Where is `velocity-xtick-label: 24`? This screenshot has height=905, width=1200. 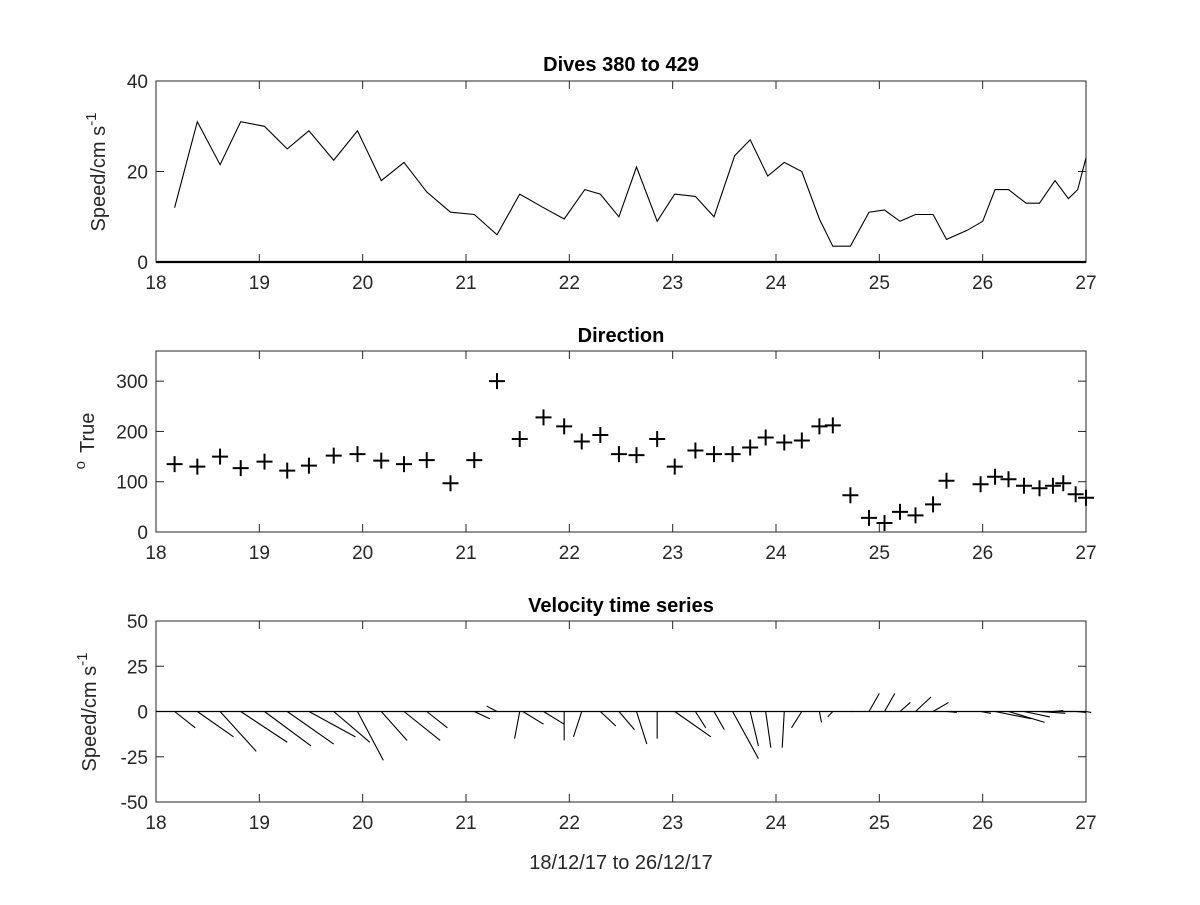
velocity-xtick-label: 24 is located at coordinates (776, 823).